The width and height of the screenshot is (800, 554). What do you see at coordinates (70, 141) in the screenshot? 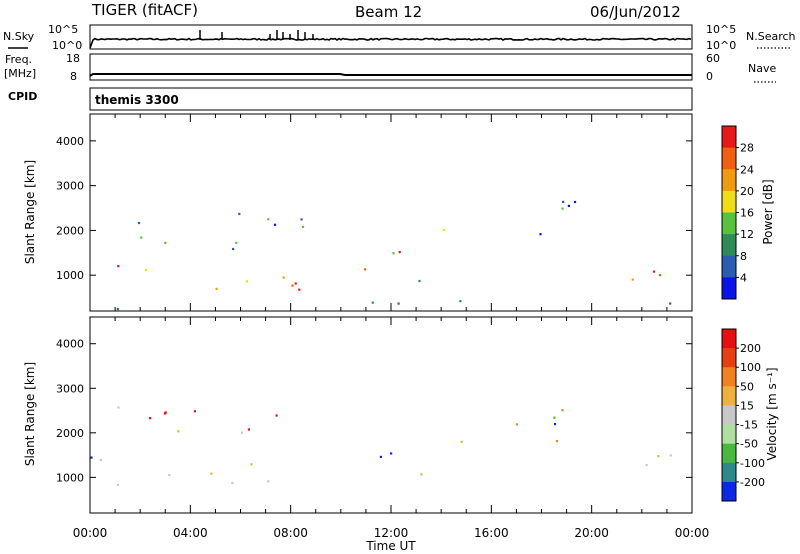
I see `y-tick-label: 4000` at bounding box center [70, 141].